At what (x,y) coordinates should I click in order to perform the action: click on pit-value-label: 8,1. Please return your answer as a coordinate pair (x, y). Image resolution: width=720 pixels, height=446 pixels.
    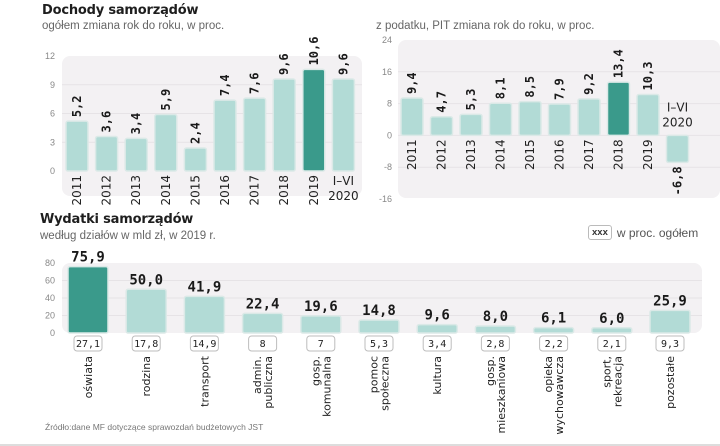
    Looking at the image, I should click on (501, 89).